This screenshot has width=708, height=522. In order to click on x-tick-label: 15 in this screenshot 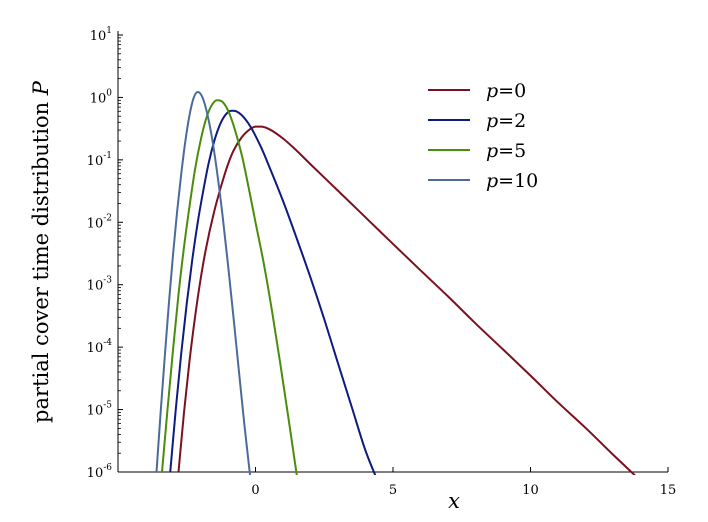, I will do `click(668, 490)`.